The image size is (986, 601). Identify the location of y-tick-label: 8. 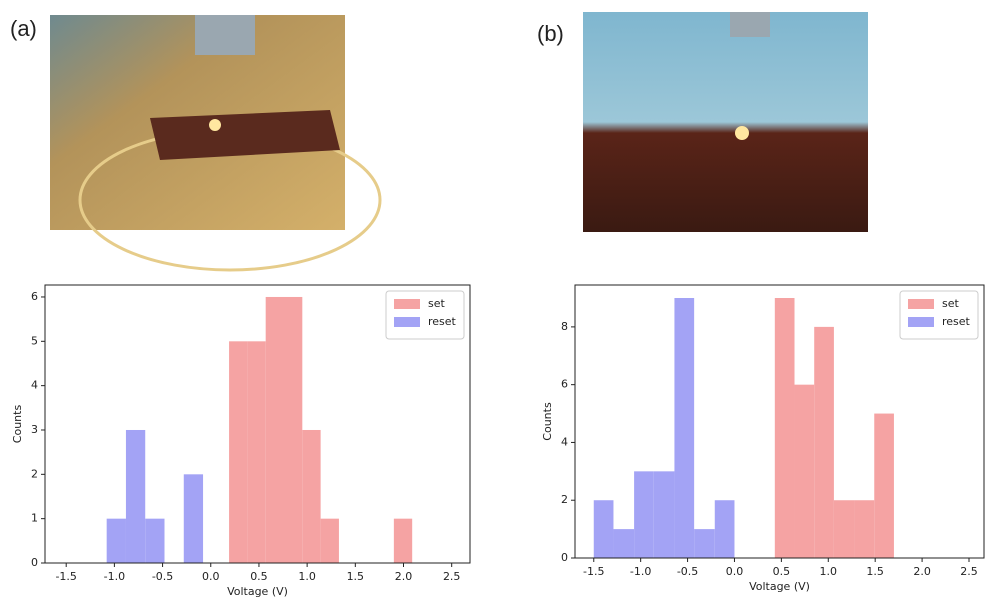
(564, 326).